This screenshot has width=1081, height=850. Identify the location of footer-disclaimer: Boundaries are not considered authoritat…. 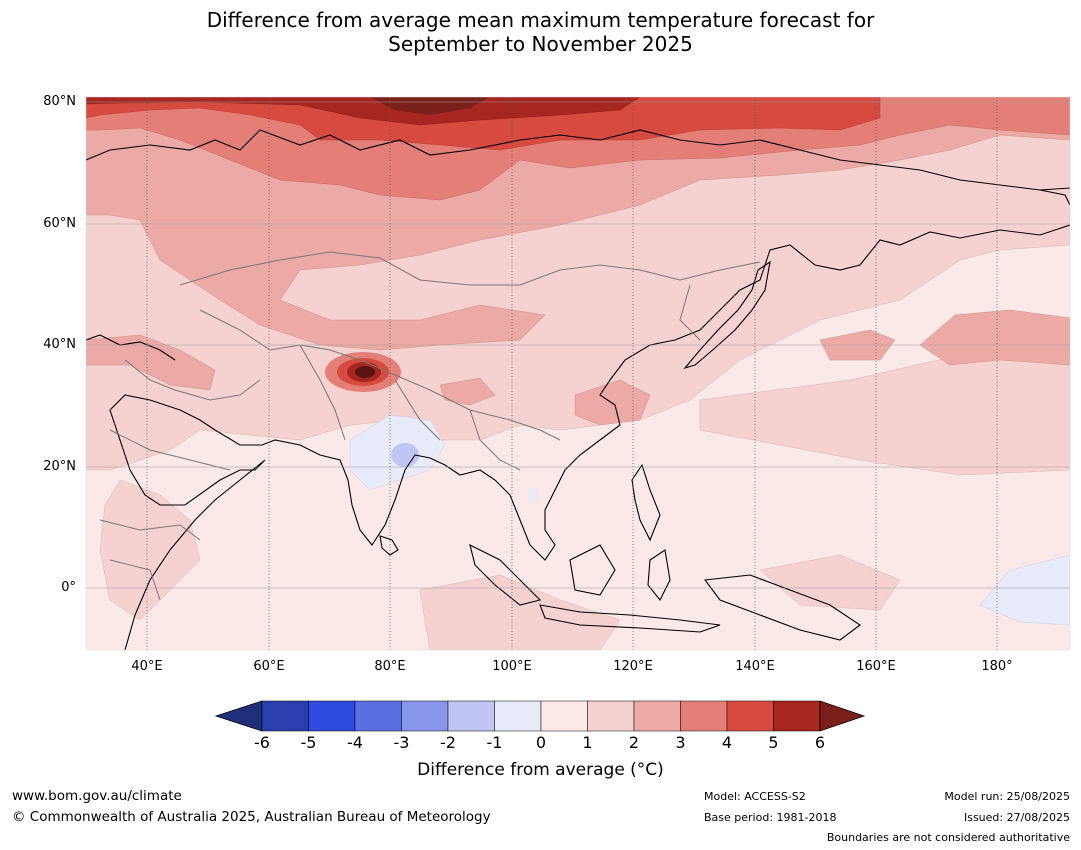
(948, 837).